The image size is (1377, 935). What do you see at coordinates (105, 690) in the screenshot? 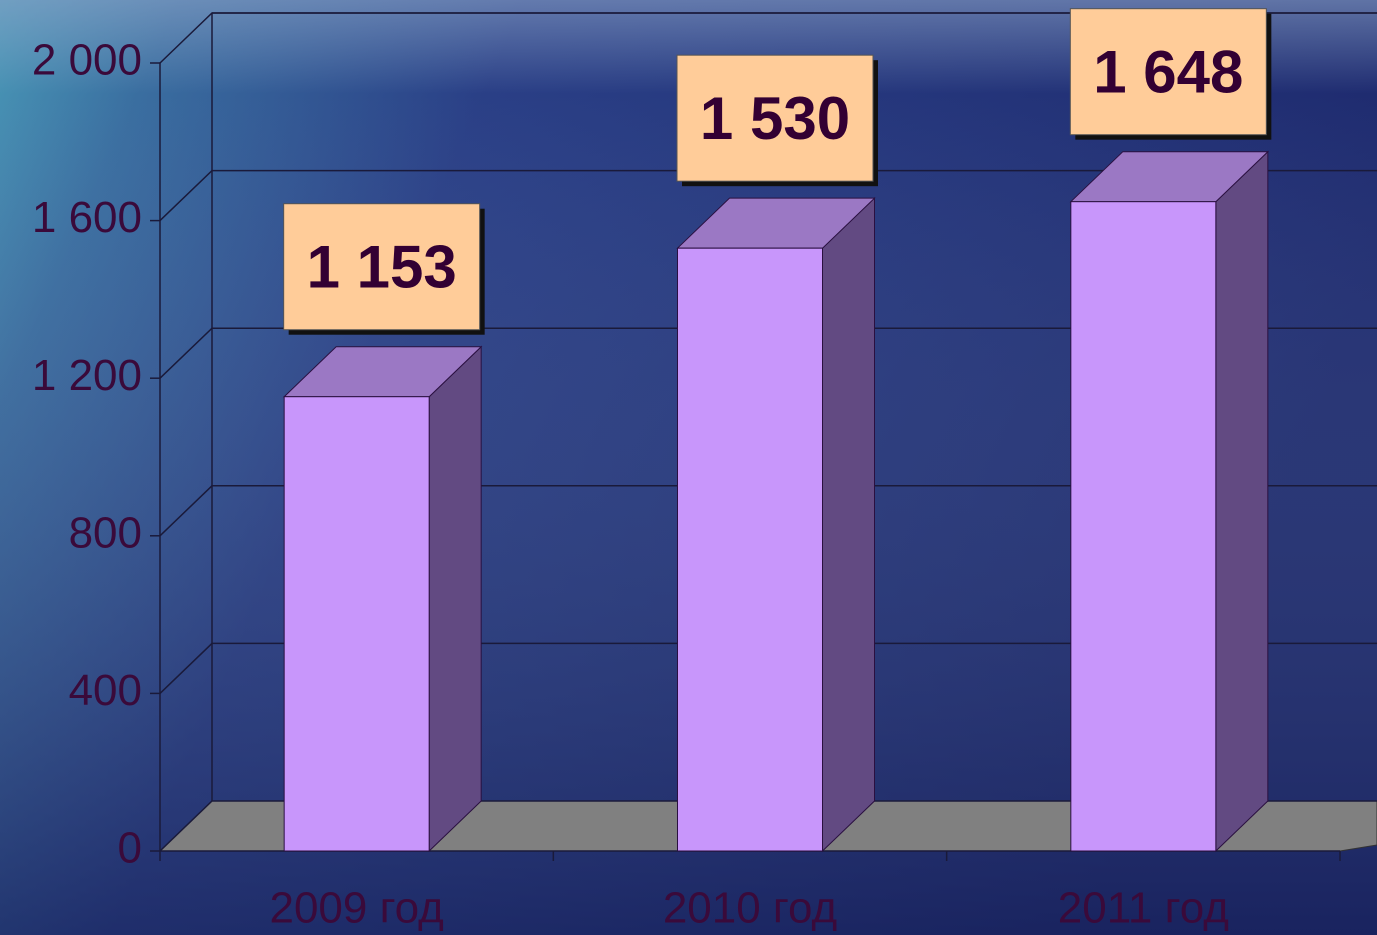
I see `y-tick-label: 400` at bounding box center [105, 690].